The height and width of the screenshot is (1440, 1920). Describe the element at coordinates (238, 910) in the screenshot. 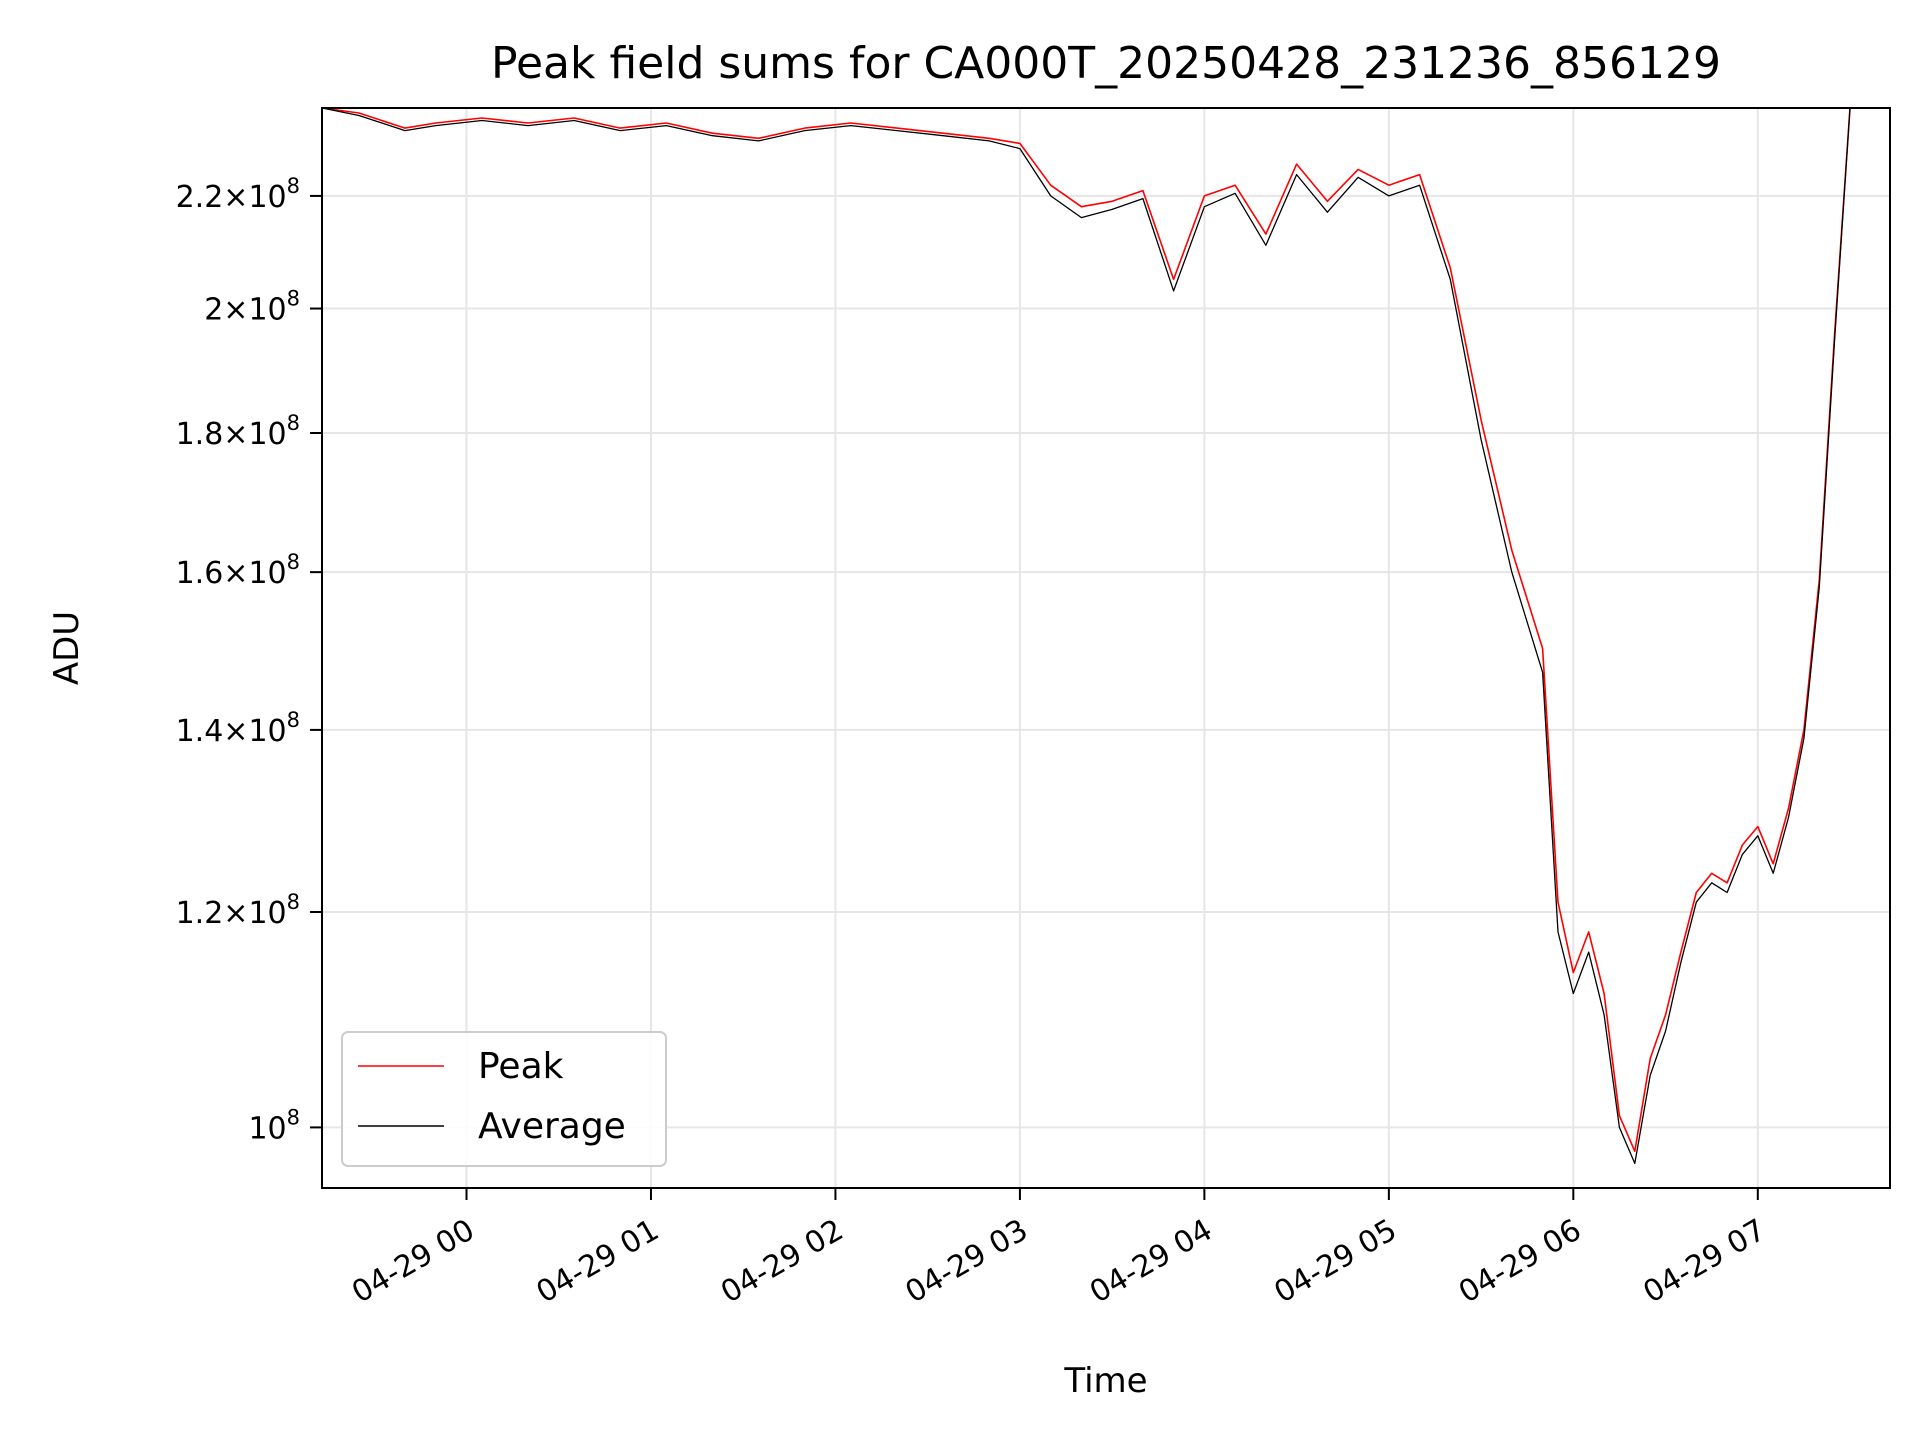

I see `y-tick-label: 1.2×108` at that location.